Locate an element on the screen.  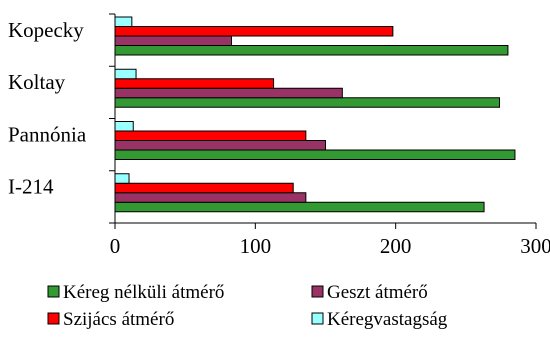
category-label-4: Kopecky is located at coordinates (46, 30).